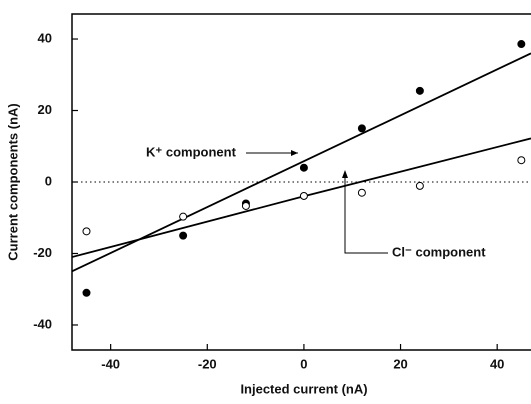  Describe the element at coordinates (439, 251) in the screenshot. I see `annotation: Cl⁻ component` at that location.